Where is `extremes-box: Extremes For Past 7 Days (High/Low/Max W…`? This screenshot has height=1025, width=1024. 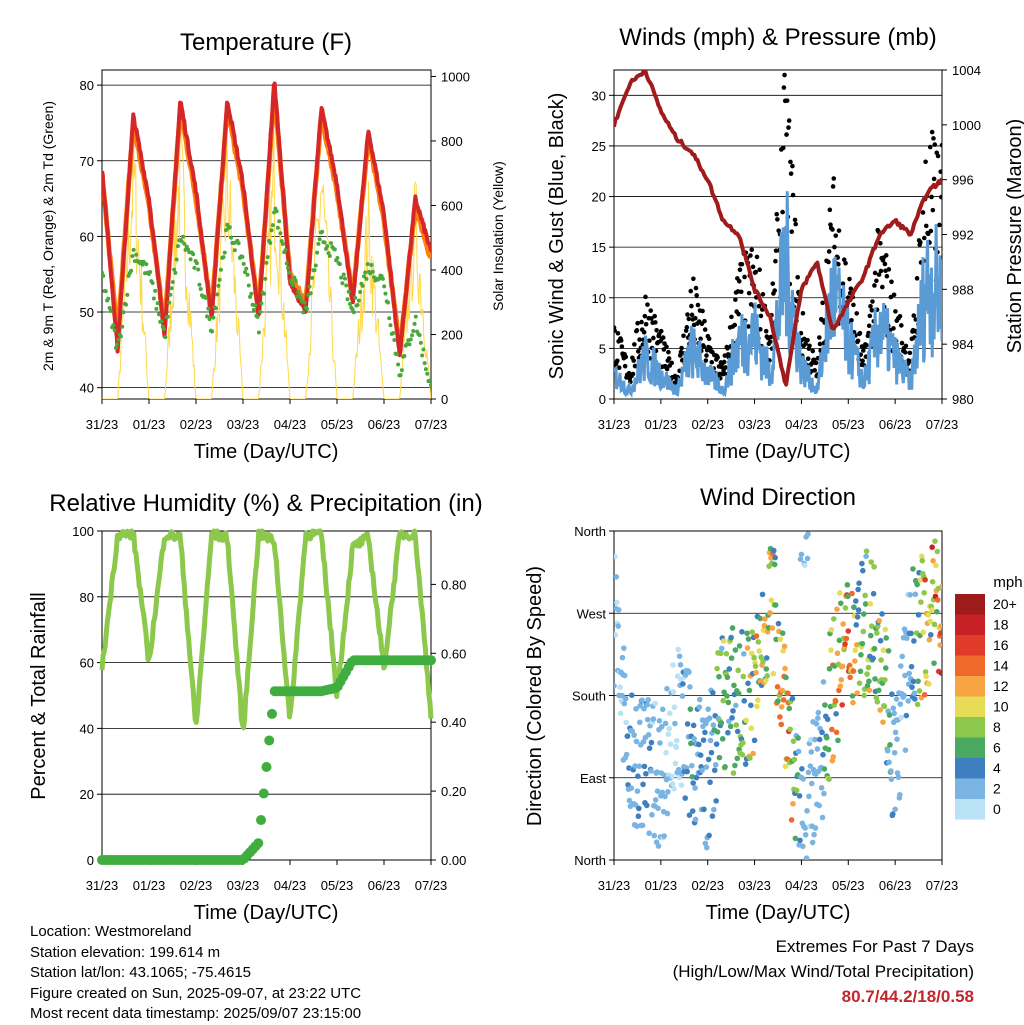 extremes-box: Extremes For Past 7 Days (High/Low/Max W… is located at coordinates (823, 971).